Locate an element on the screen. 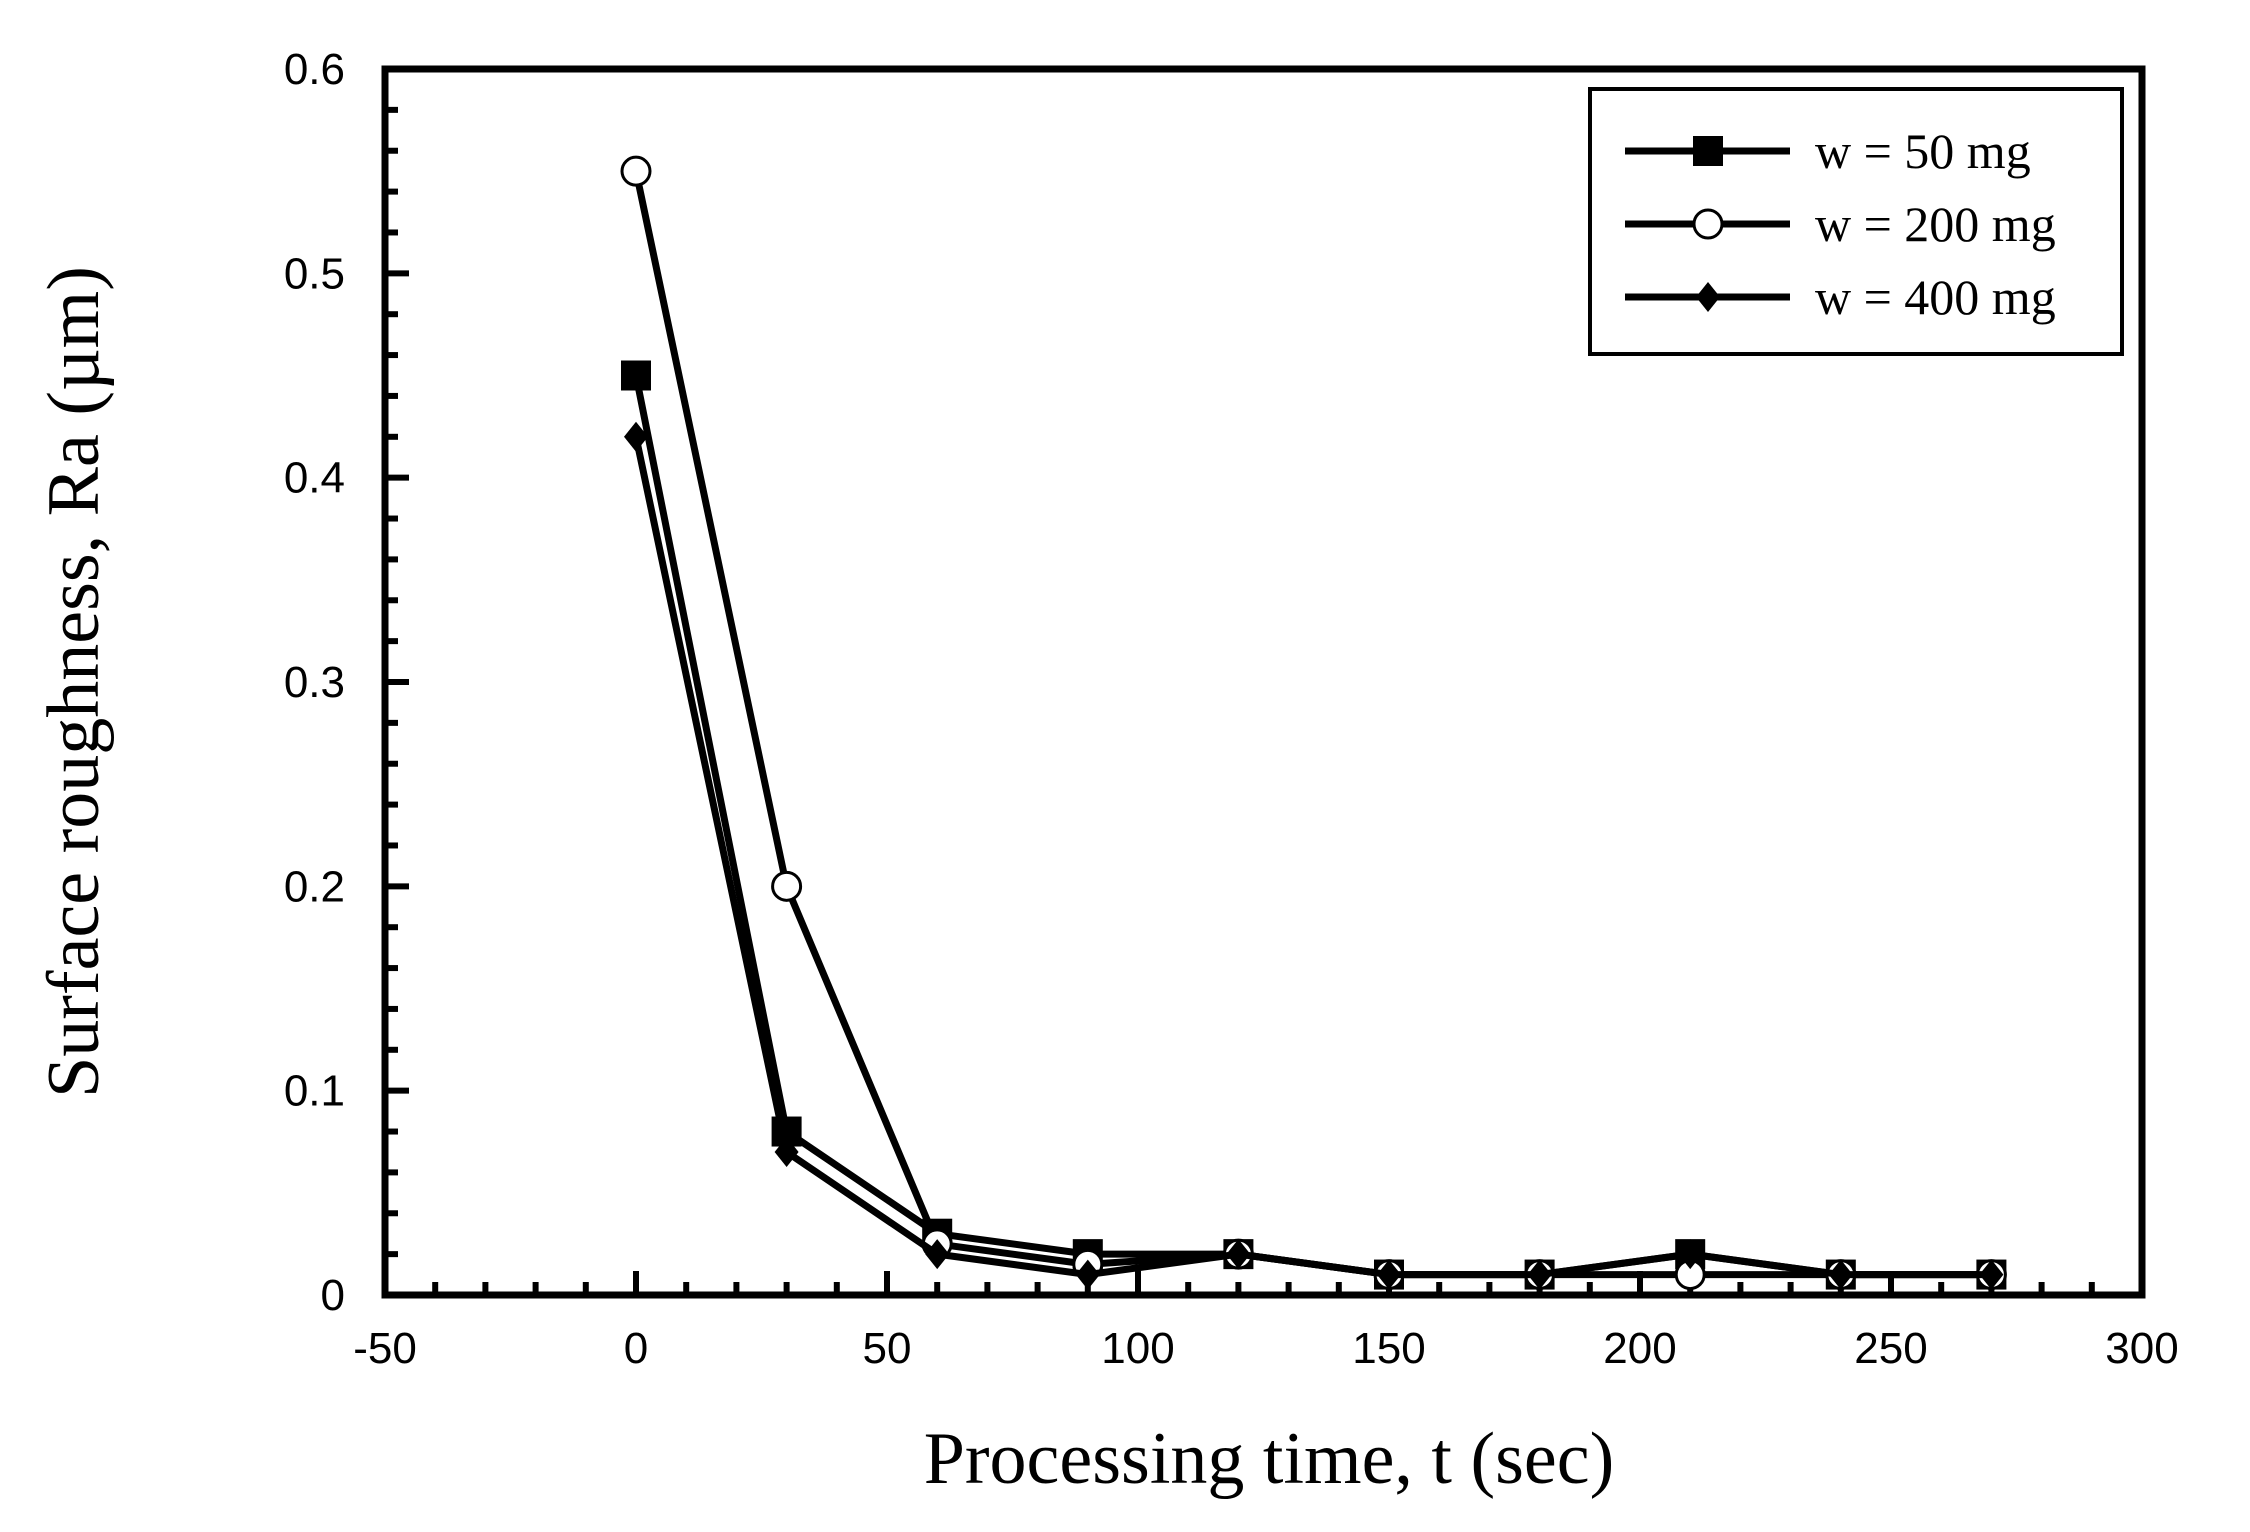 This screenshot has width=2250, height=1532. x-tick-label: 0 is located at coordinates (636, 1348).